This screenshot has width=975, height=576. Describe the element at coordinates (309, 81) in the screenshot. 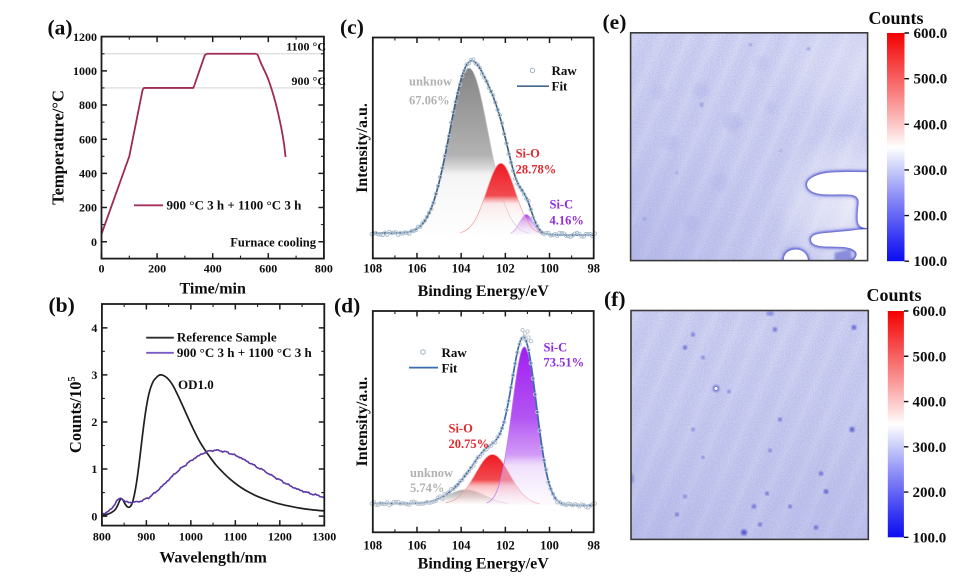

I see `svg-text: 900 °C` at that location.